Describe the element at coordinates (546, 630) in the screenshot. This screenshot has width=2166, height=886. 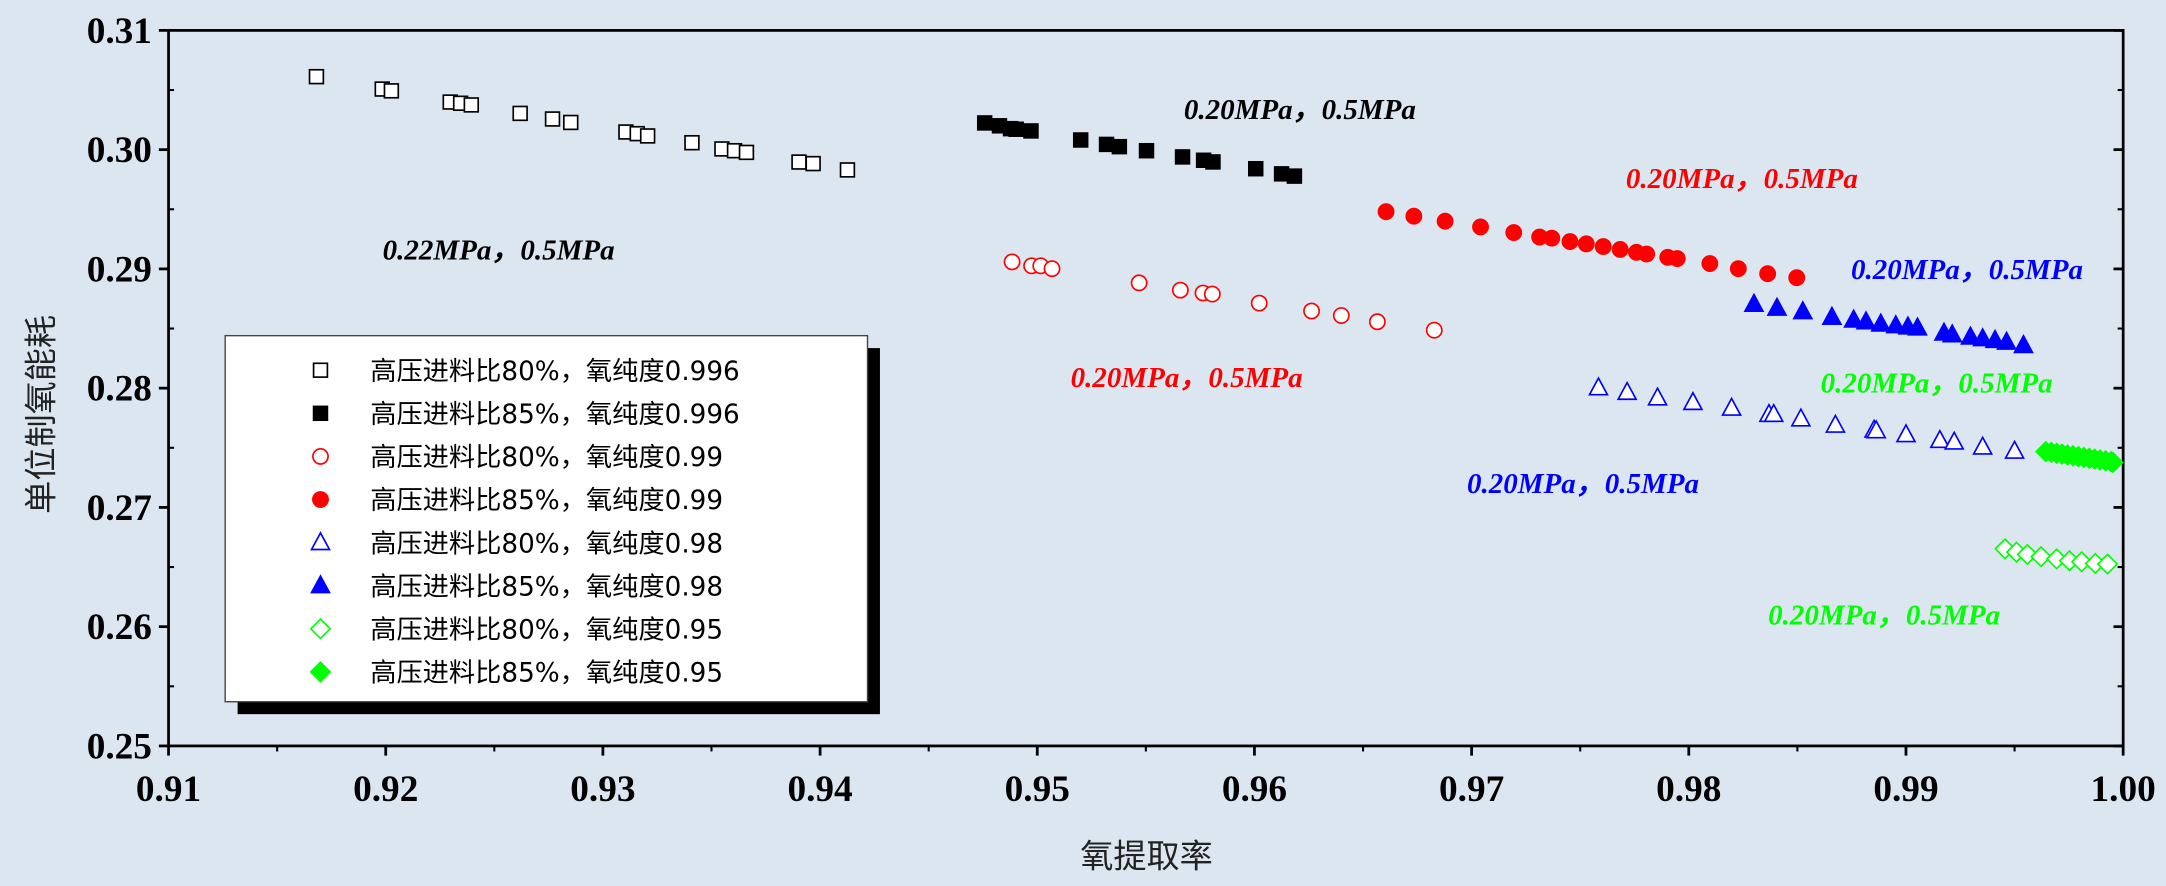
I see `legend-label: 高压进料比80%，氧纯度0.95` at that location.